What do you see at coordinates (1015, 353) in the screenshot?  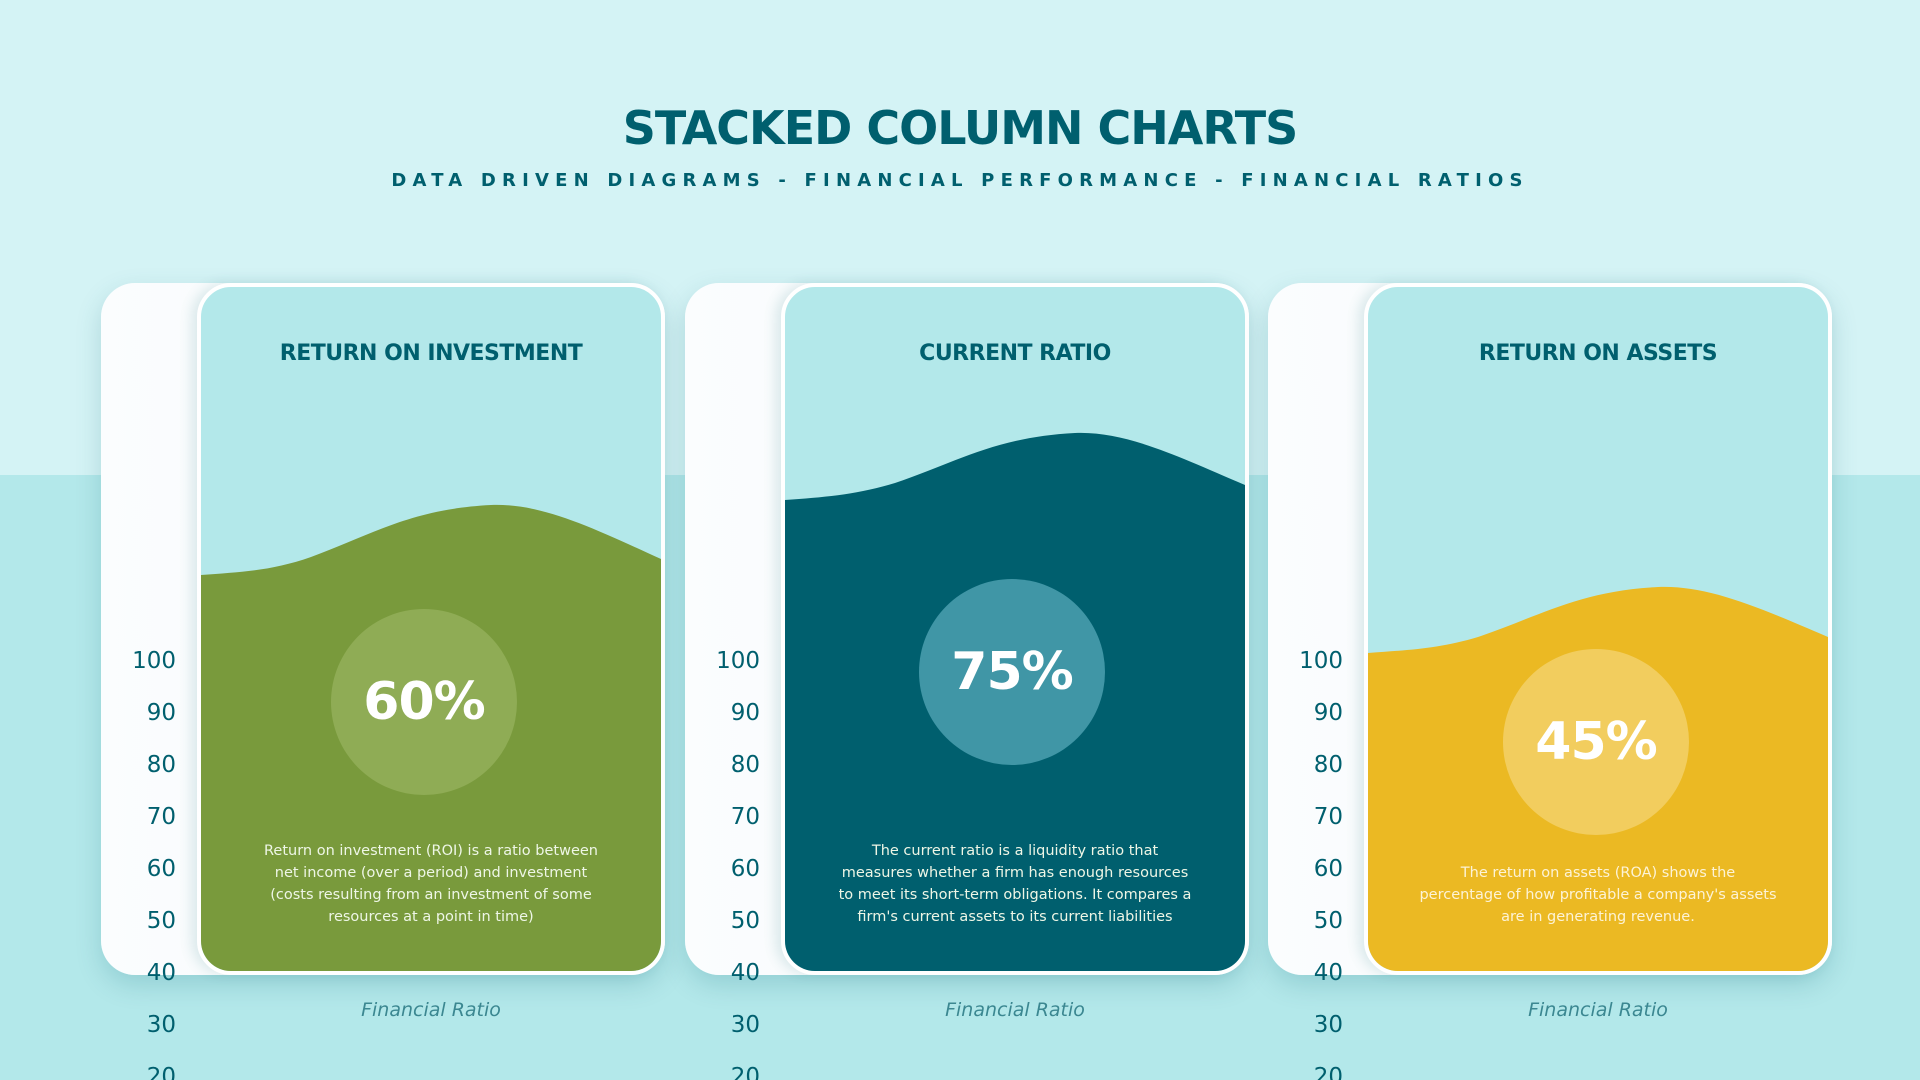 I see `card-title: CURRENT RATIO` at bounding box center [1015, 353].